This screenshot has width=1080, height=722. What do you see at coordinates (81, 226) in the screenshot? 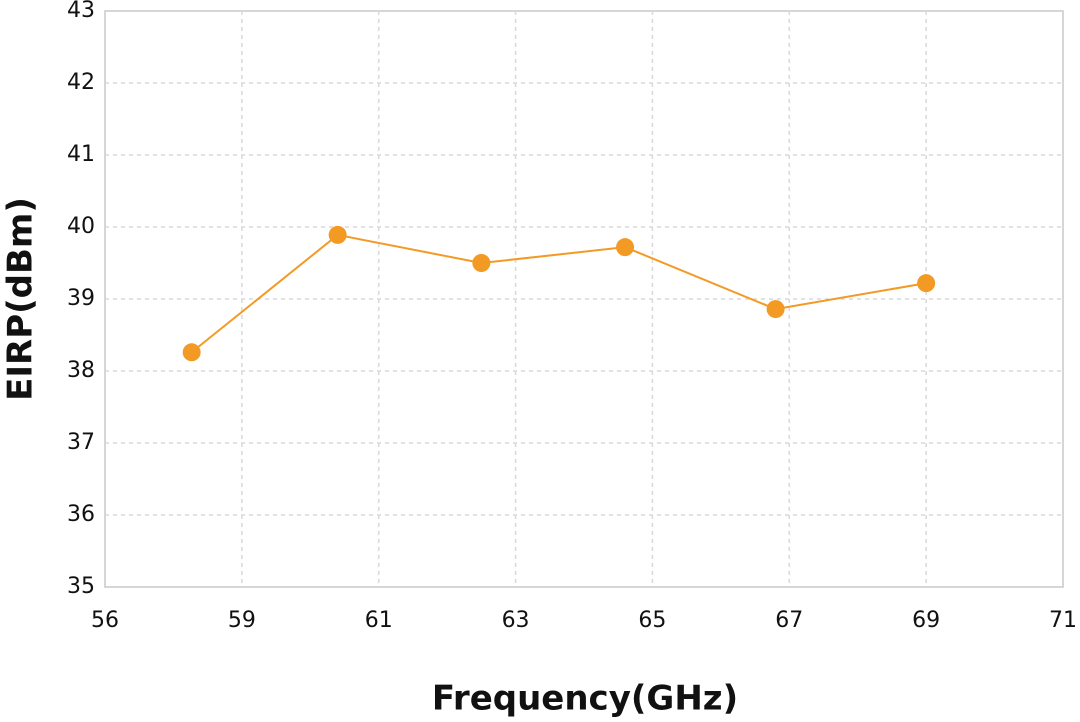
I see `y-tick-label: 40` at bounding box center [81, 226].